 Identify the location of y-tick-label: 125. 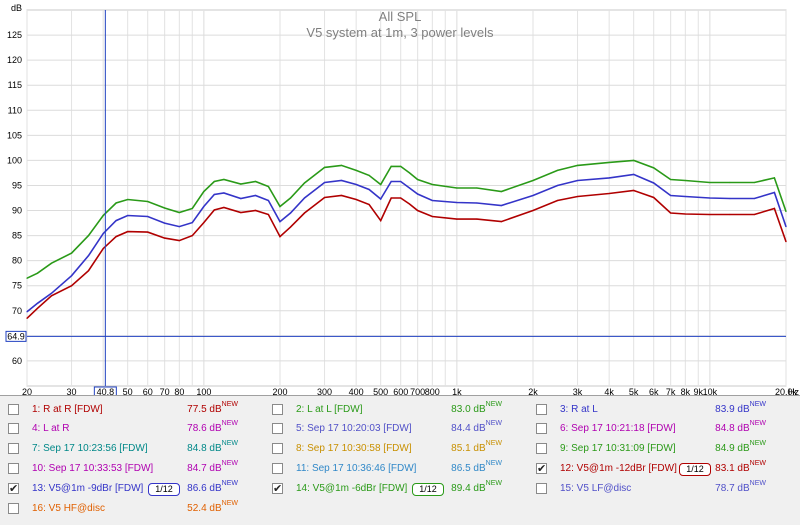
(14, 35).